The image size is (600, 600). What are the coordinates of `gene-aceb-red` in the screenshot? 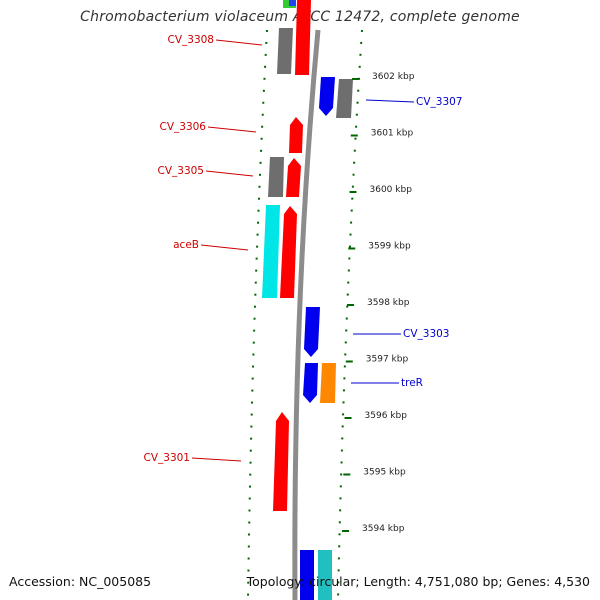 It's located at (288, 252).